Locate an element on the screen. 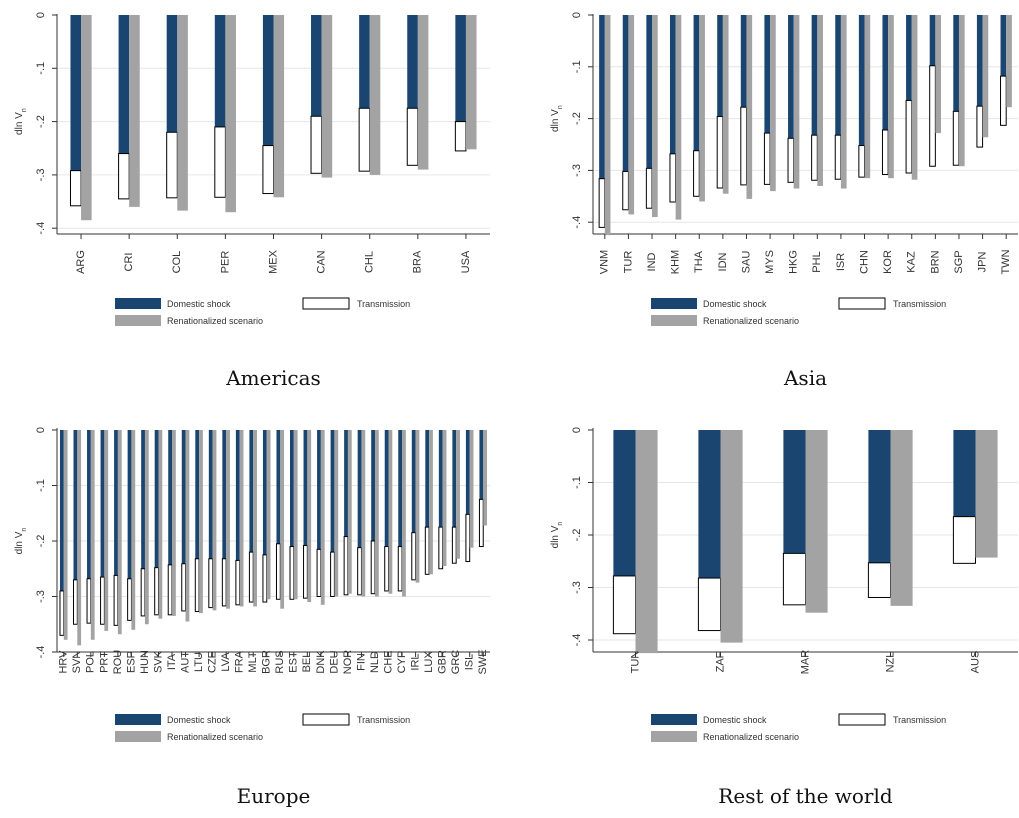 The height and width of the screenshot is (818, 1019). category-label: HRV is located at coordinates (64, 662).